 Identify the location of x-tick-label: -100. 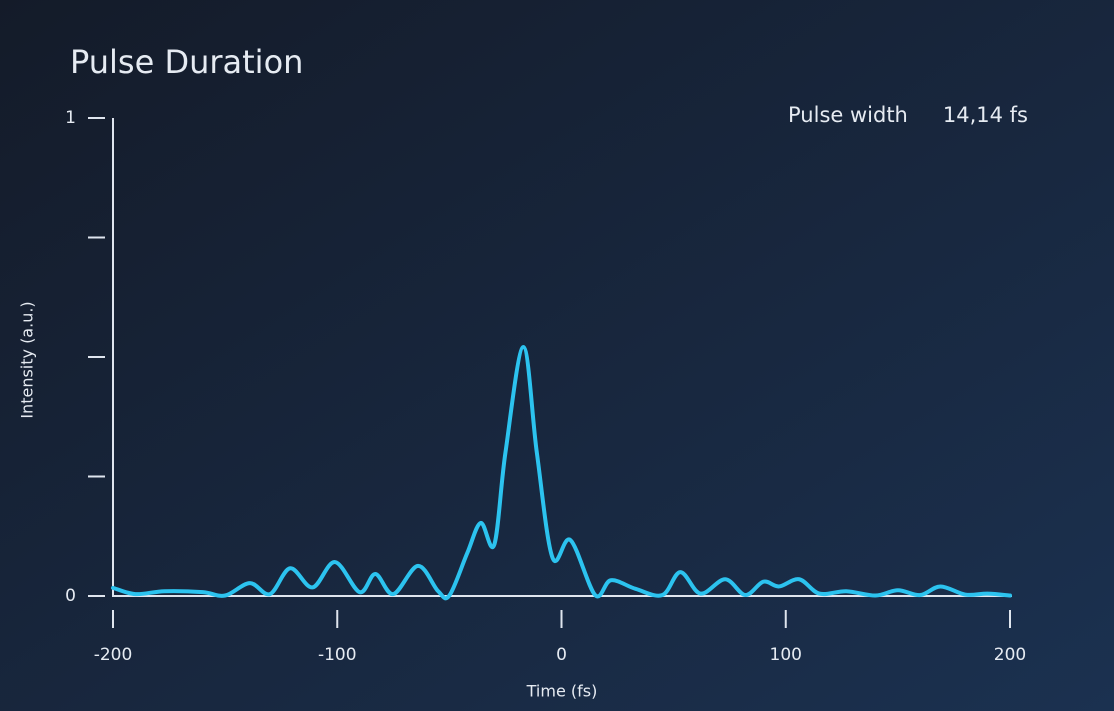
(337, 655).